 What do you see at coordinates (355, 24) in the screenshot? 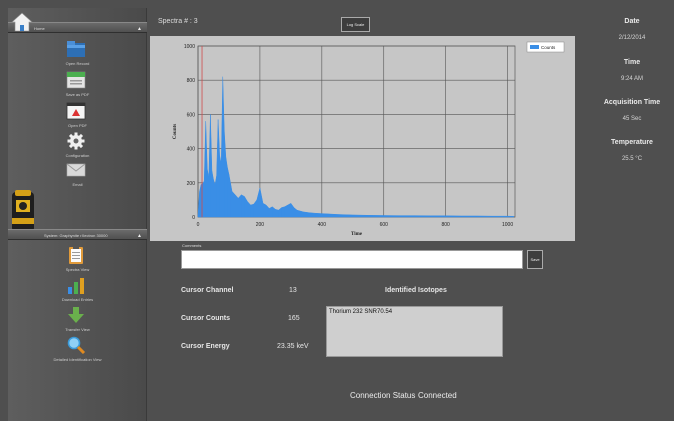
I see `log-scale-button: Log Scale` at bounding box center [355, 24].